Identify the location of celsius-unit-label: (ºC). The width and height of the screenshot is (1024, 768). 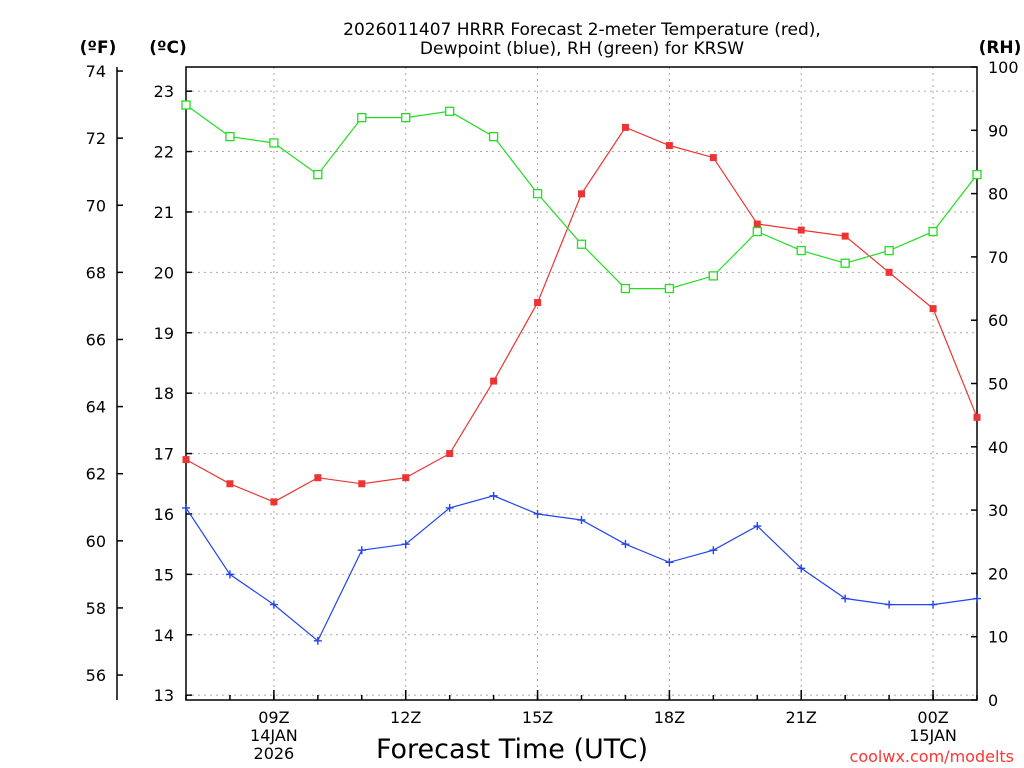
(168, 48).